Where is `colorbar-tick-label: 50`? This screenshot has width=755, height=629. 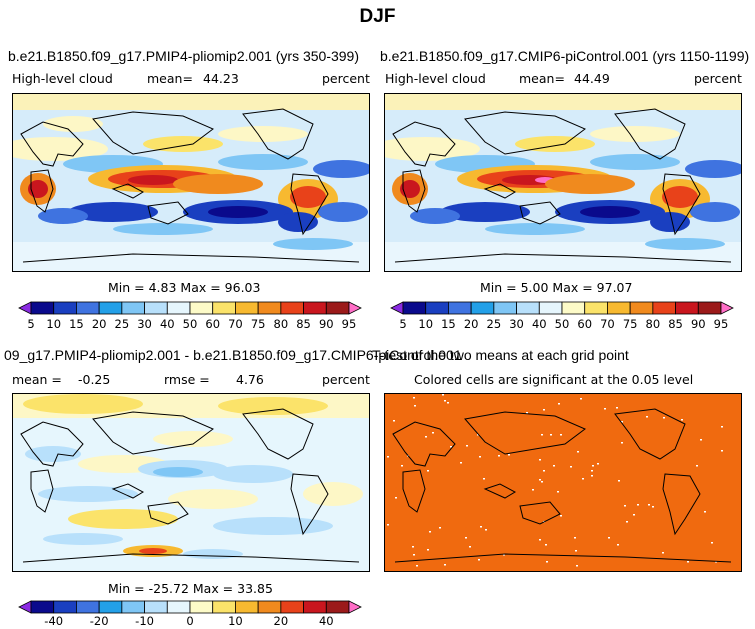 colorbar-tick-label: 50 is located at coordinates (562, 324).